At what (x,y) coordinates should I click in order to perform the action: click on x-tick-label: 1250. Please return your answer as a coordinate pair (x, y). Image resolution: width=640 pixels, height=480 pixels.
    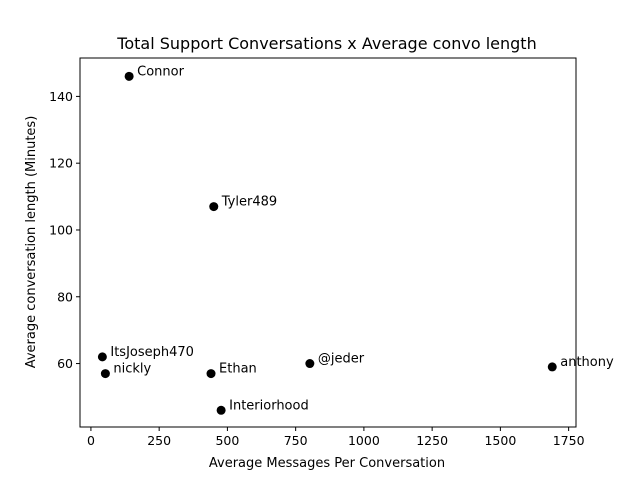
    Looking at the image, I should click on (432, 440).